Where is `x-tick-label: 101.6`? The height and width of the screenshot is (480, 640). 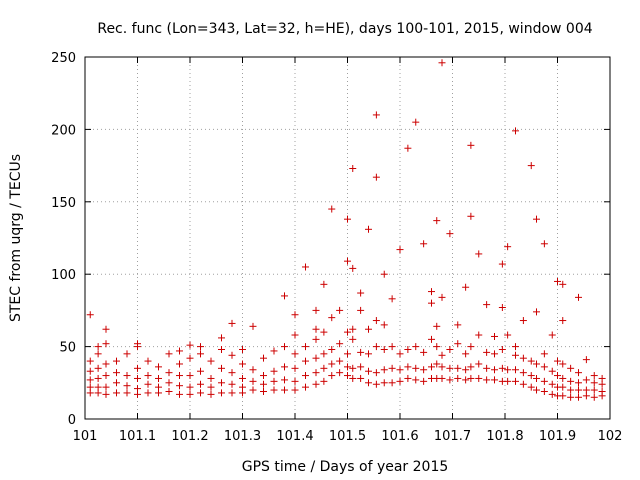
x-tick-label: 101.6 is located at coordinates (399, 436).